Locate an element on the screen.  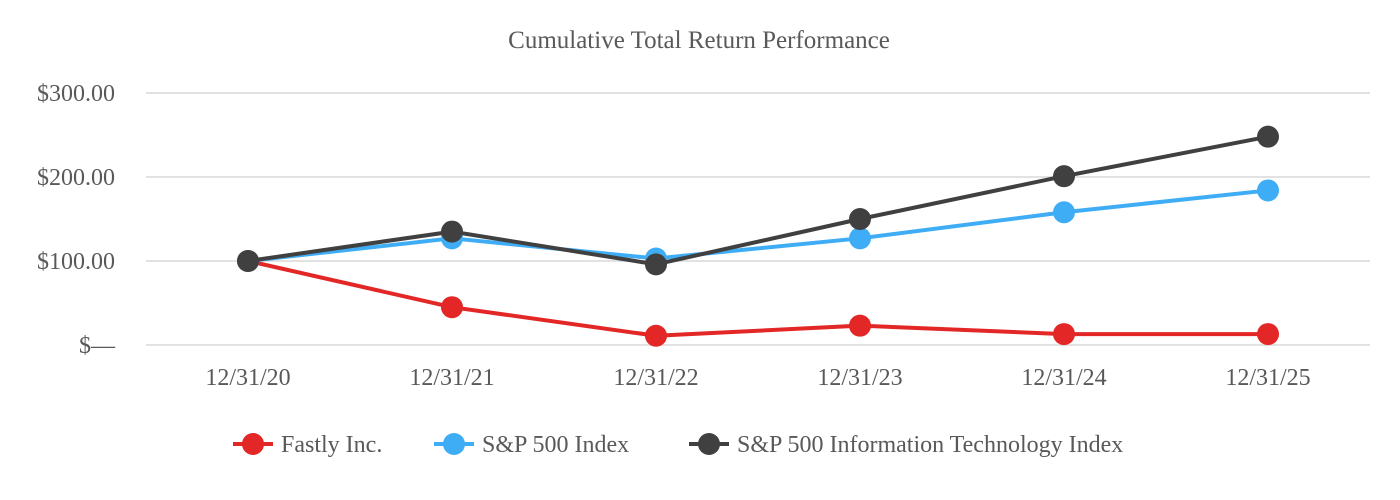
legend-label: Fastly Inc. is located at coordinates (331, 445).